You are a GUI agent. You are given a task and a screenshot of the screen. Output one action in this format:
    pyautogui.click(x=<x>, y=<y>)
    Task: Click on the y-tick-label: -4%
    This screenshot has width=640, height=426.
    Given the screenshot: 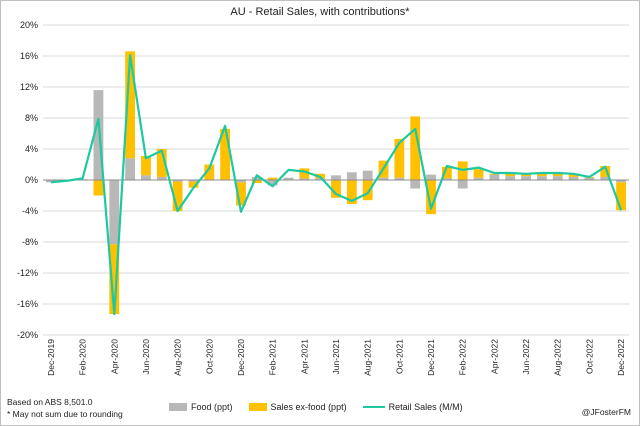 What is the action you would take?
    pyautogui.click(x=30, y=211)
    